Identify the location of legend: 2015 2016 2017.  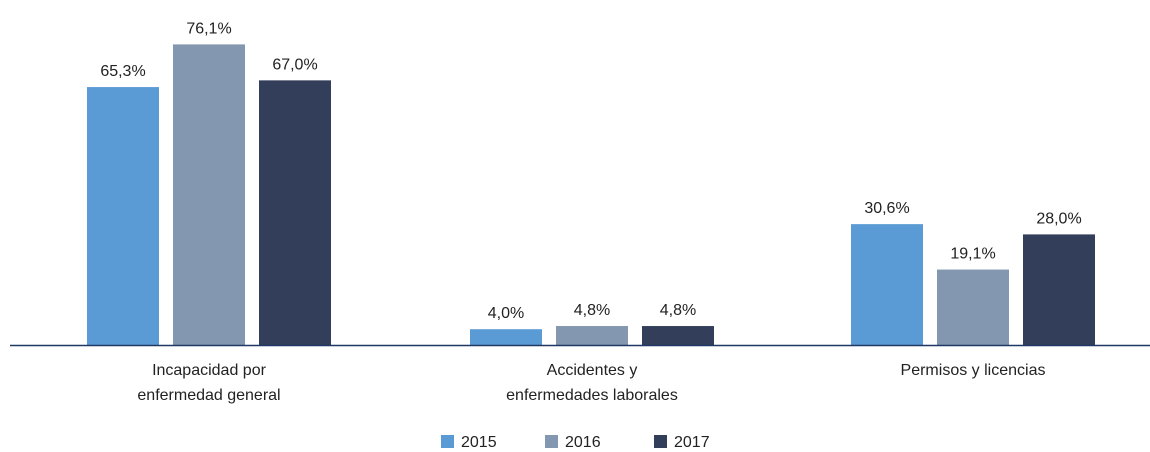
(575, 442).